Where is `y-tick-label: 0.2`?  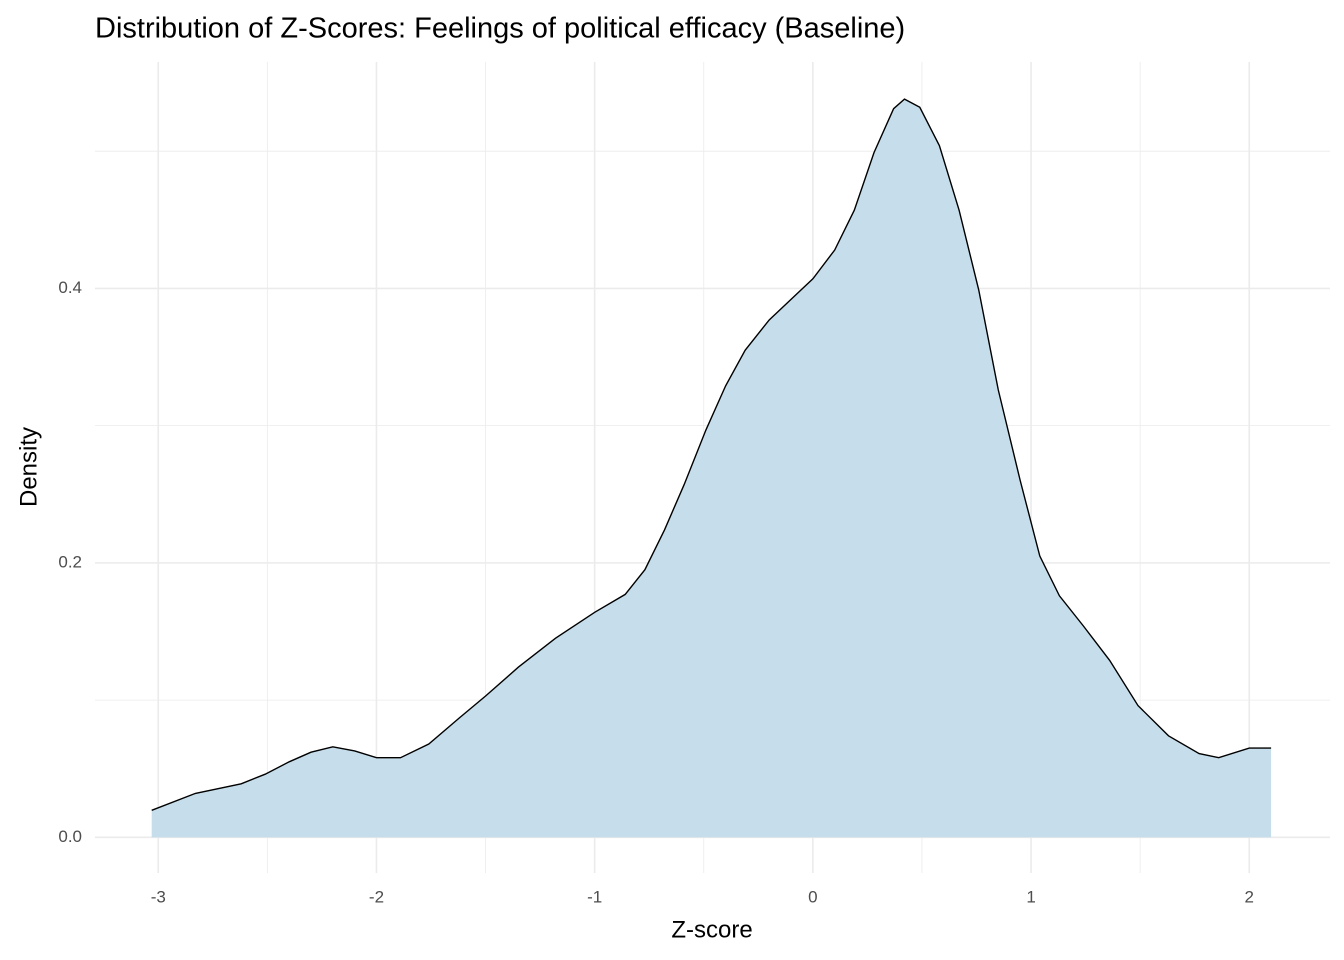 y-tick-label: 0.2 is located at coordinates (70, 561).